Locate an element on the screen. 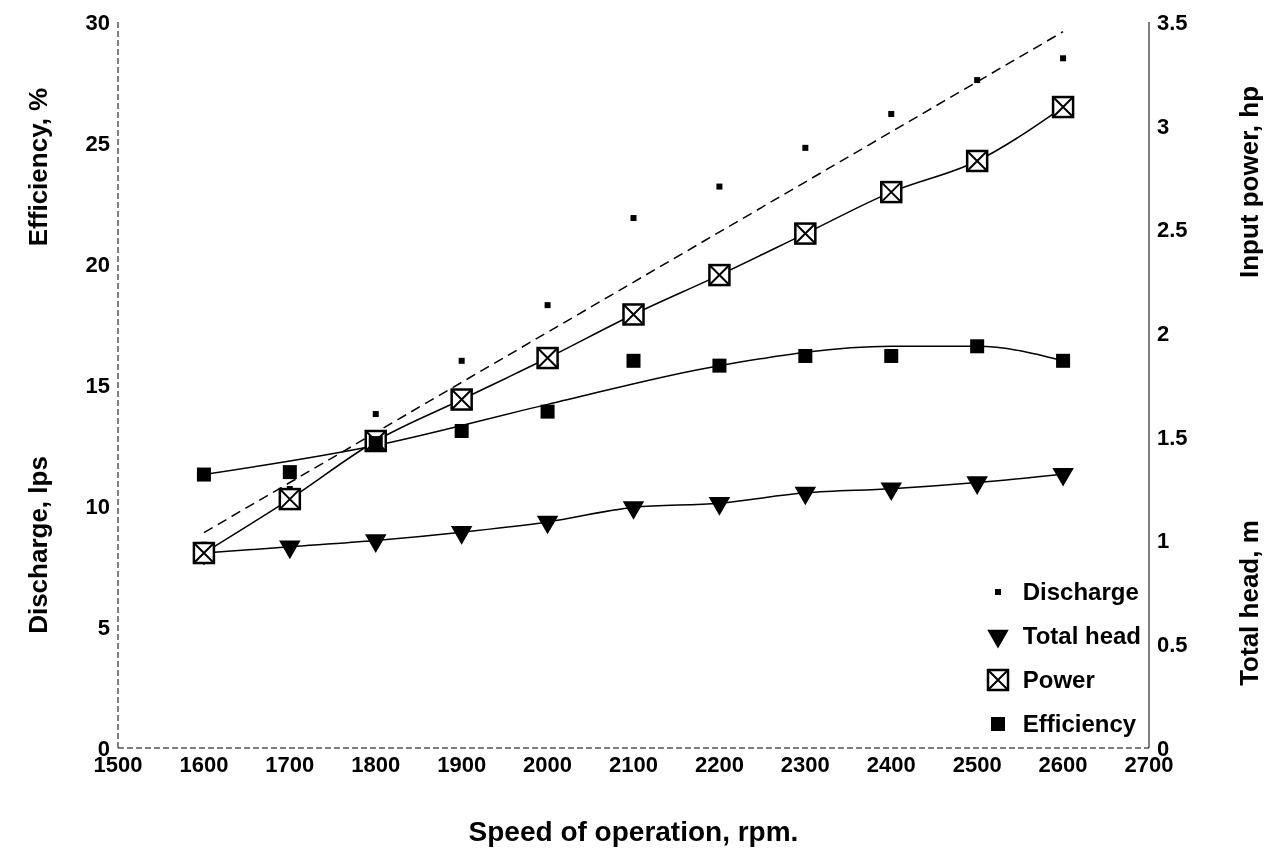 This screenshot has height=861, width=1277. x-tick-label: 1600 is located at coordinates (204, 764).